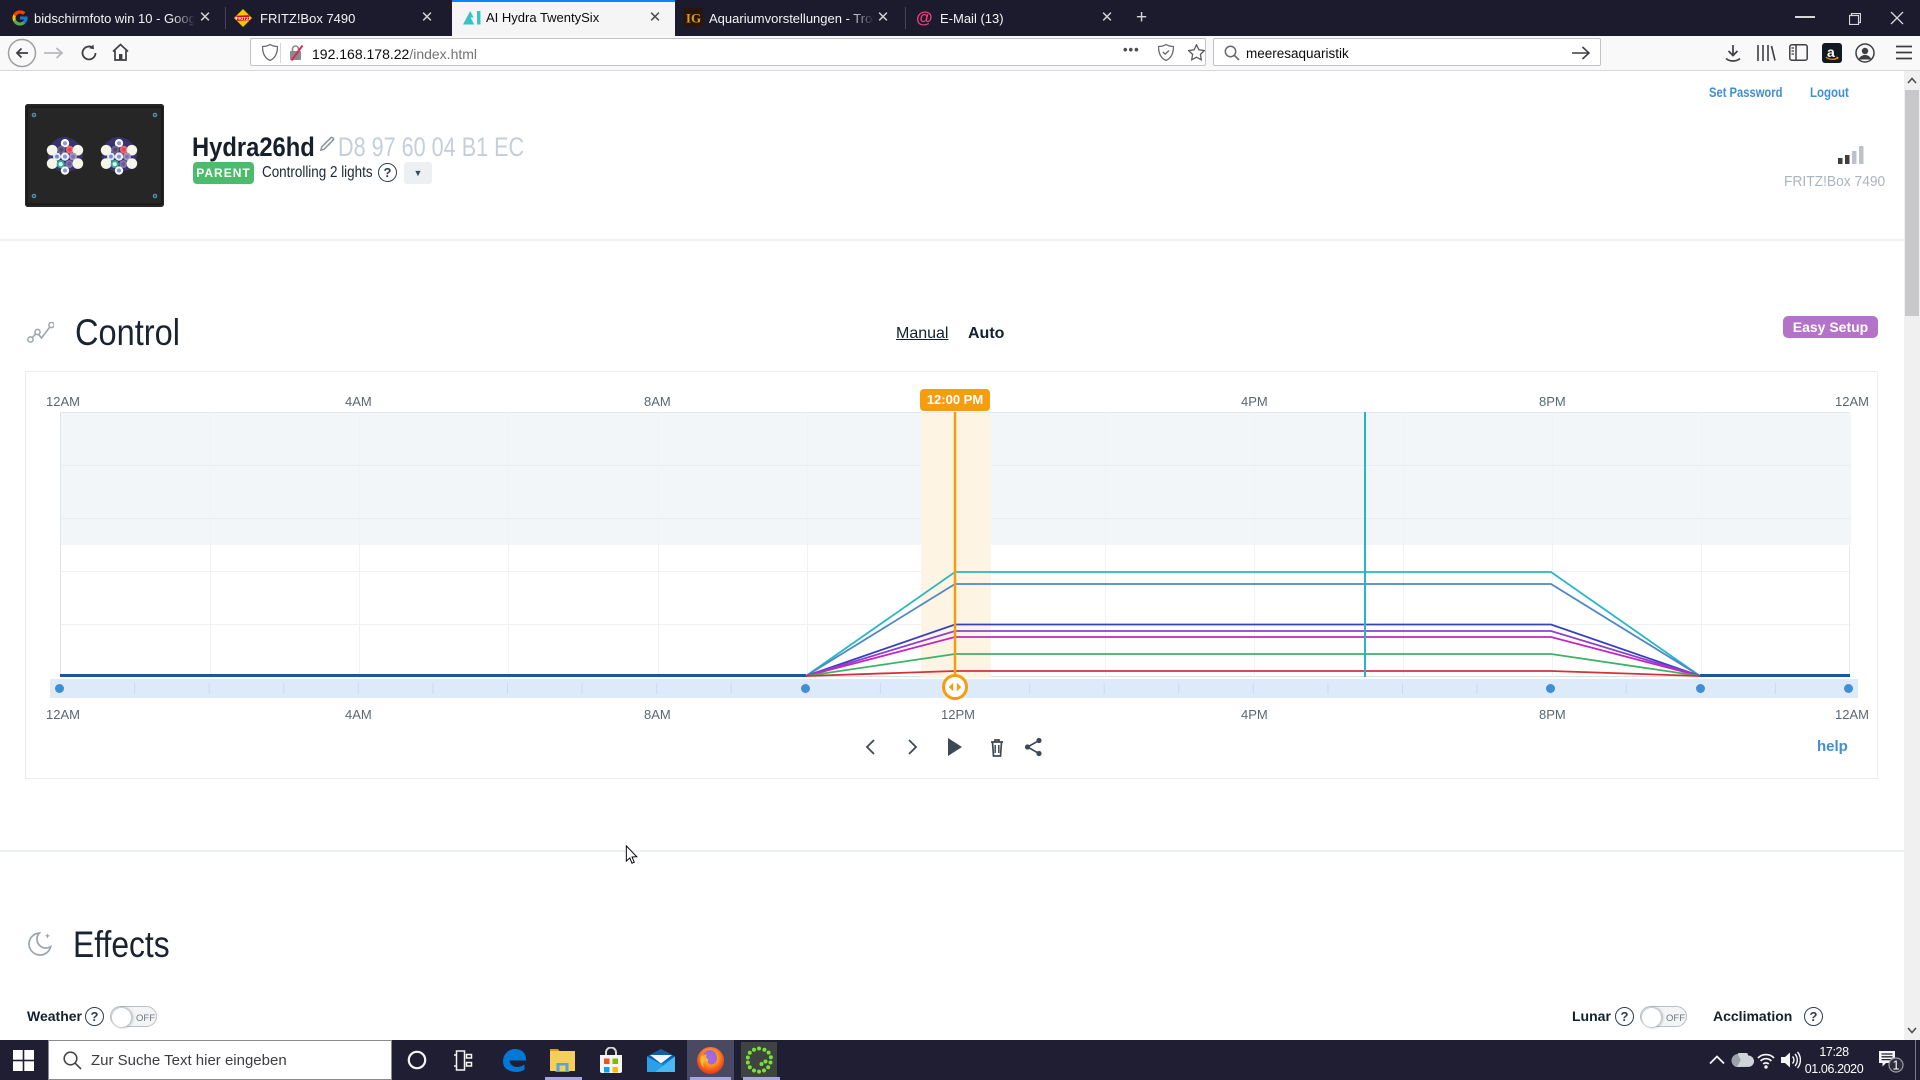 The image size is (1920, 1080). Describe the element at coordinates (693, 18) in the screenshot. I see `svg-text: IG` at that location.